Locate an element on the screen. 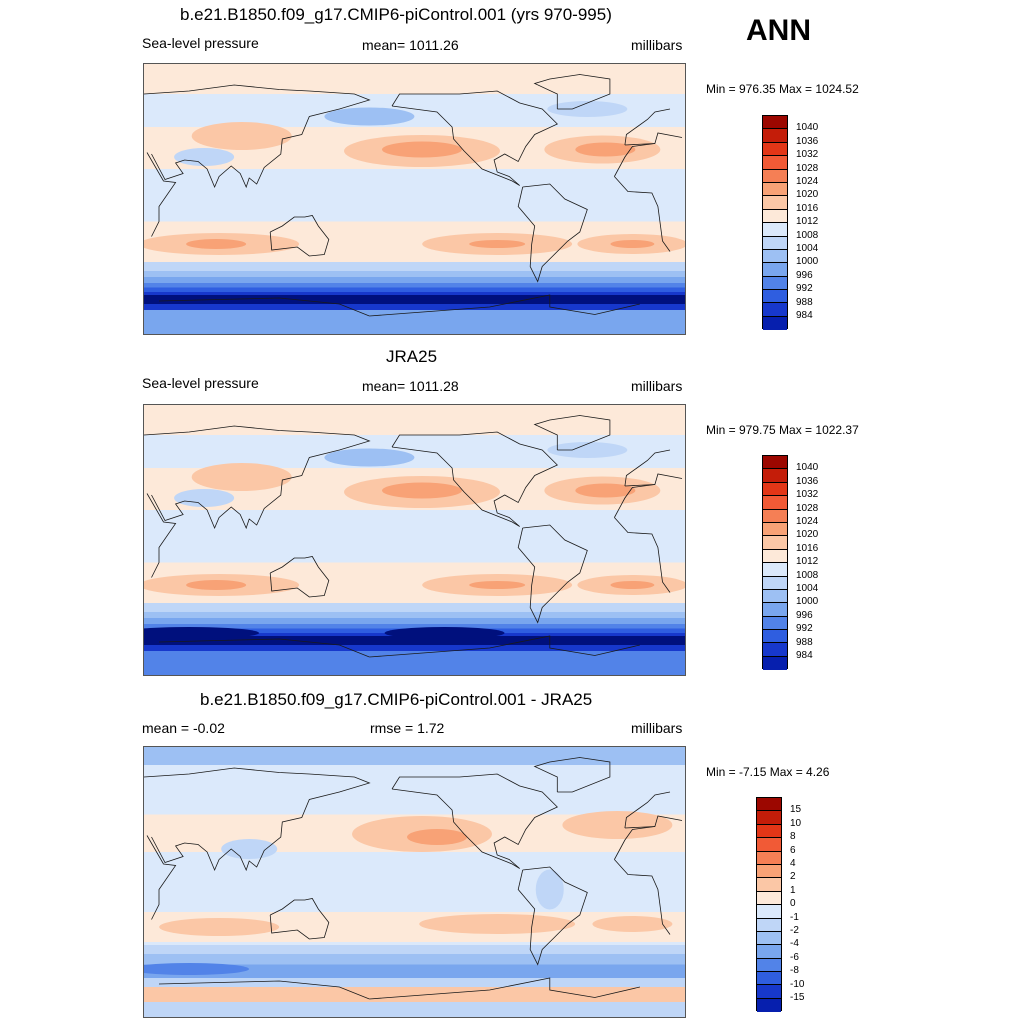 The image size is (1024, 1024). pacific-southern-negative is located at coordinates (459, 972).